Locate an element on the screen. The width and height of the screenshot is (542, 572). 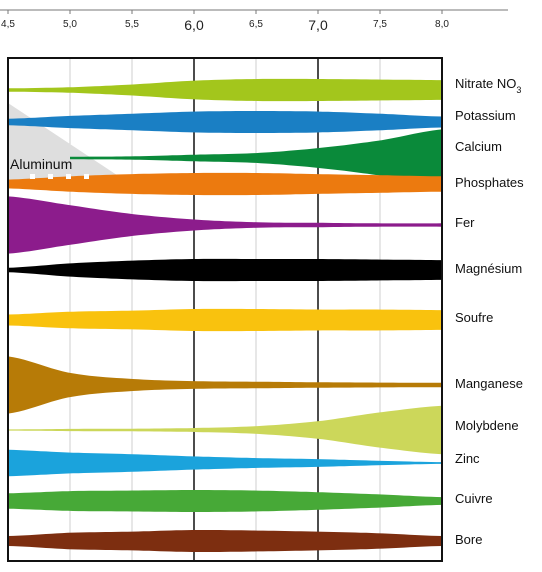
series-label-potassium: Potassium is located at coordinates (485, 115).